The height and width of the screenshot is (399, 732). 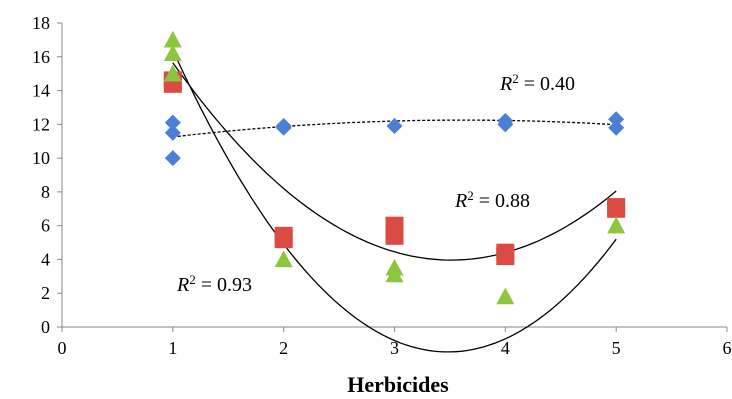 I want to click on y-tick-label: 0, so click(x=45, y=327).